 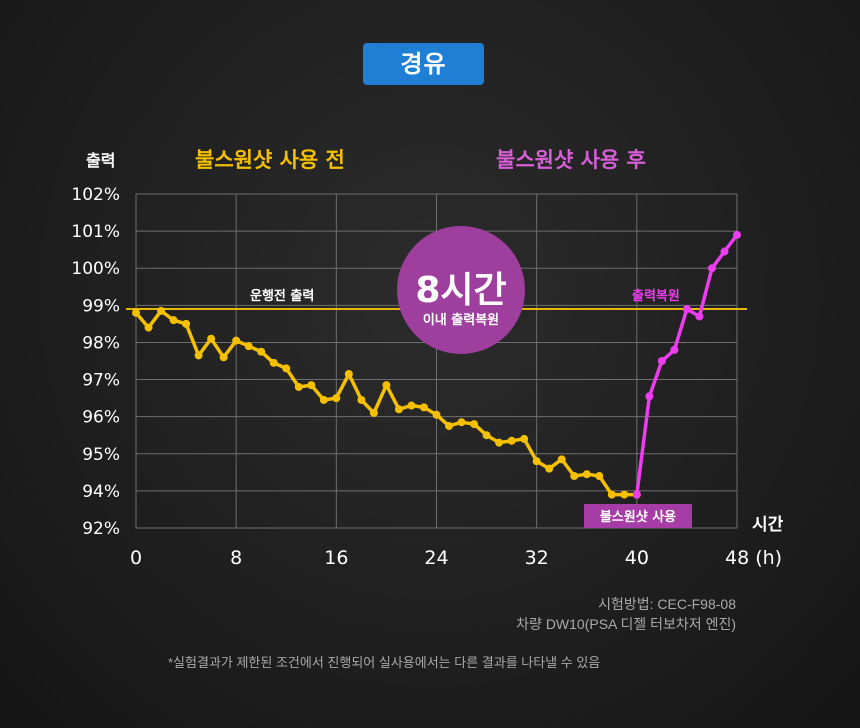 I want to click on x-tick-label: 24, so click(x=436, y=558).